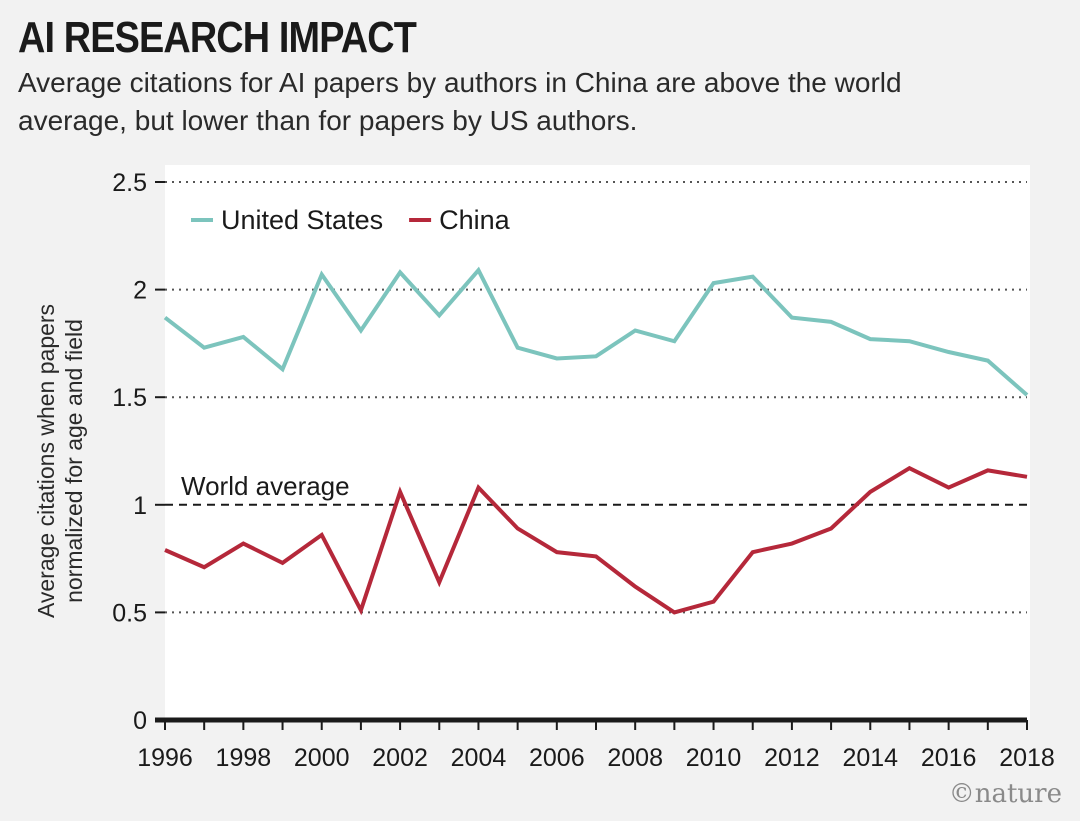  What do you see at coordinates (596, 540) in the screenshot?
I see `series-line-china` at bounding box center [596, 540].